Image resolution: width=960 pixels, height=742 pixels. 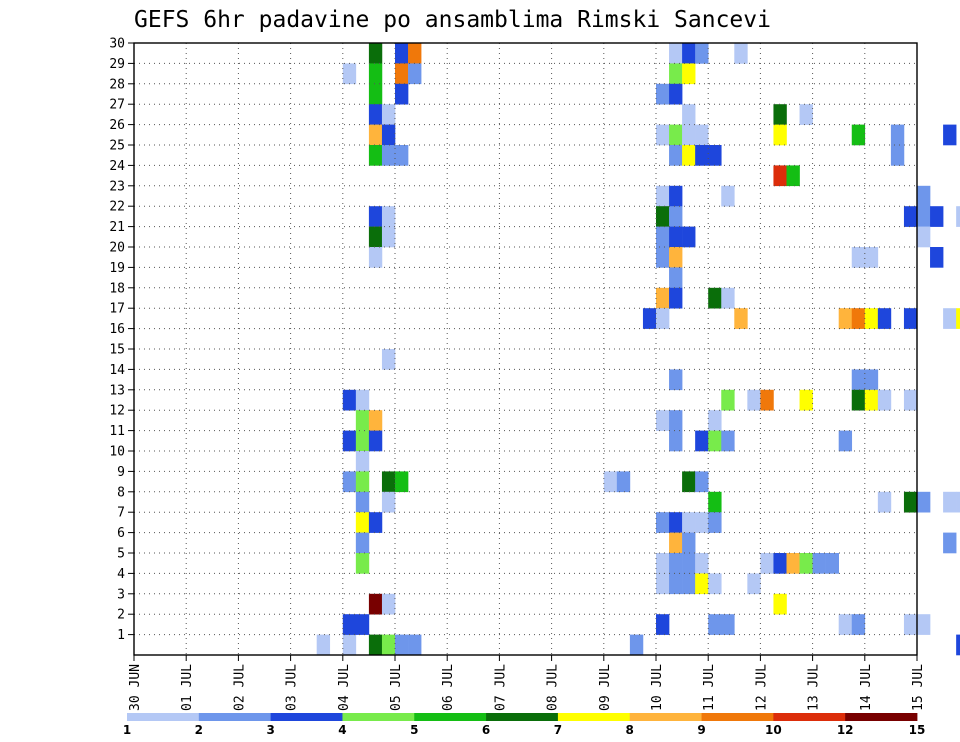 What do you see at coordinates (127, 730) in the screenshot?
I see `colorbar-label: 1` at bounding box center [127, 730].